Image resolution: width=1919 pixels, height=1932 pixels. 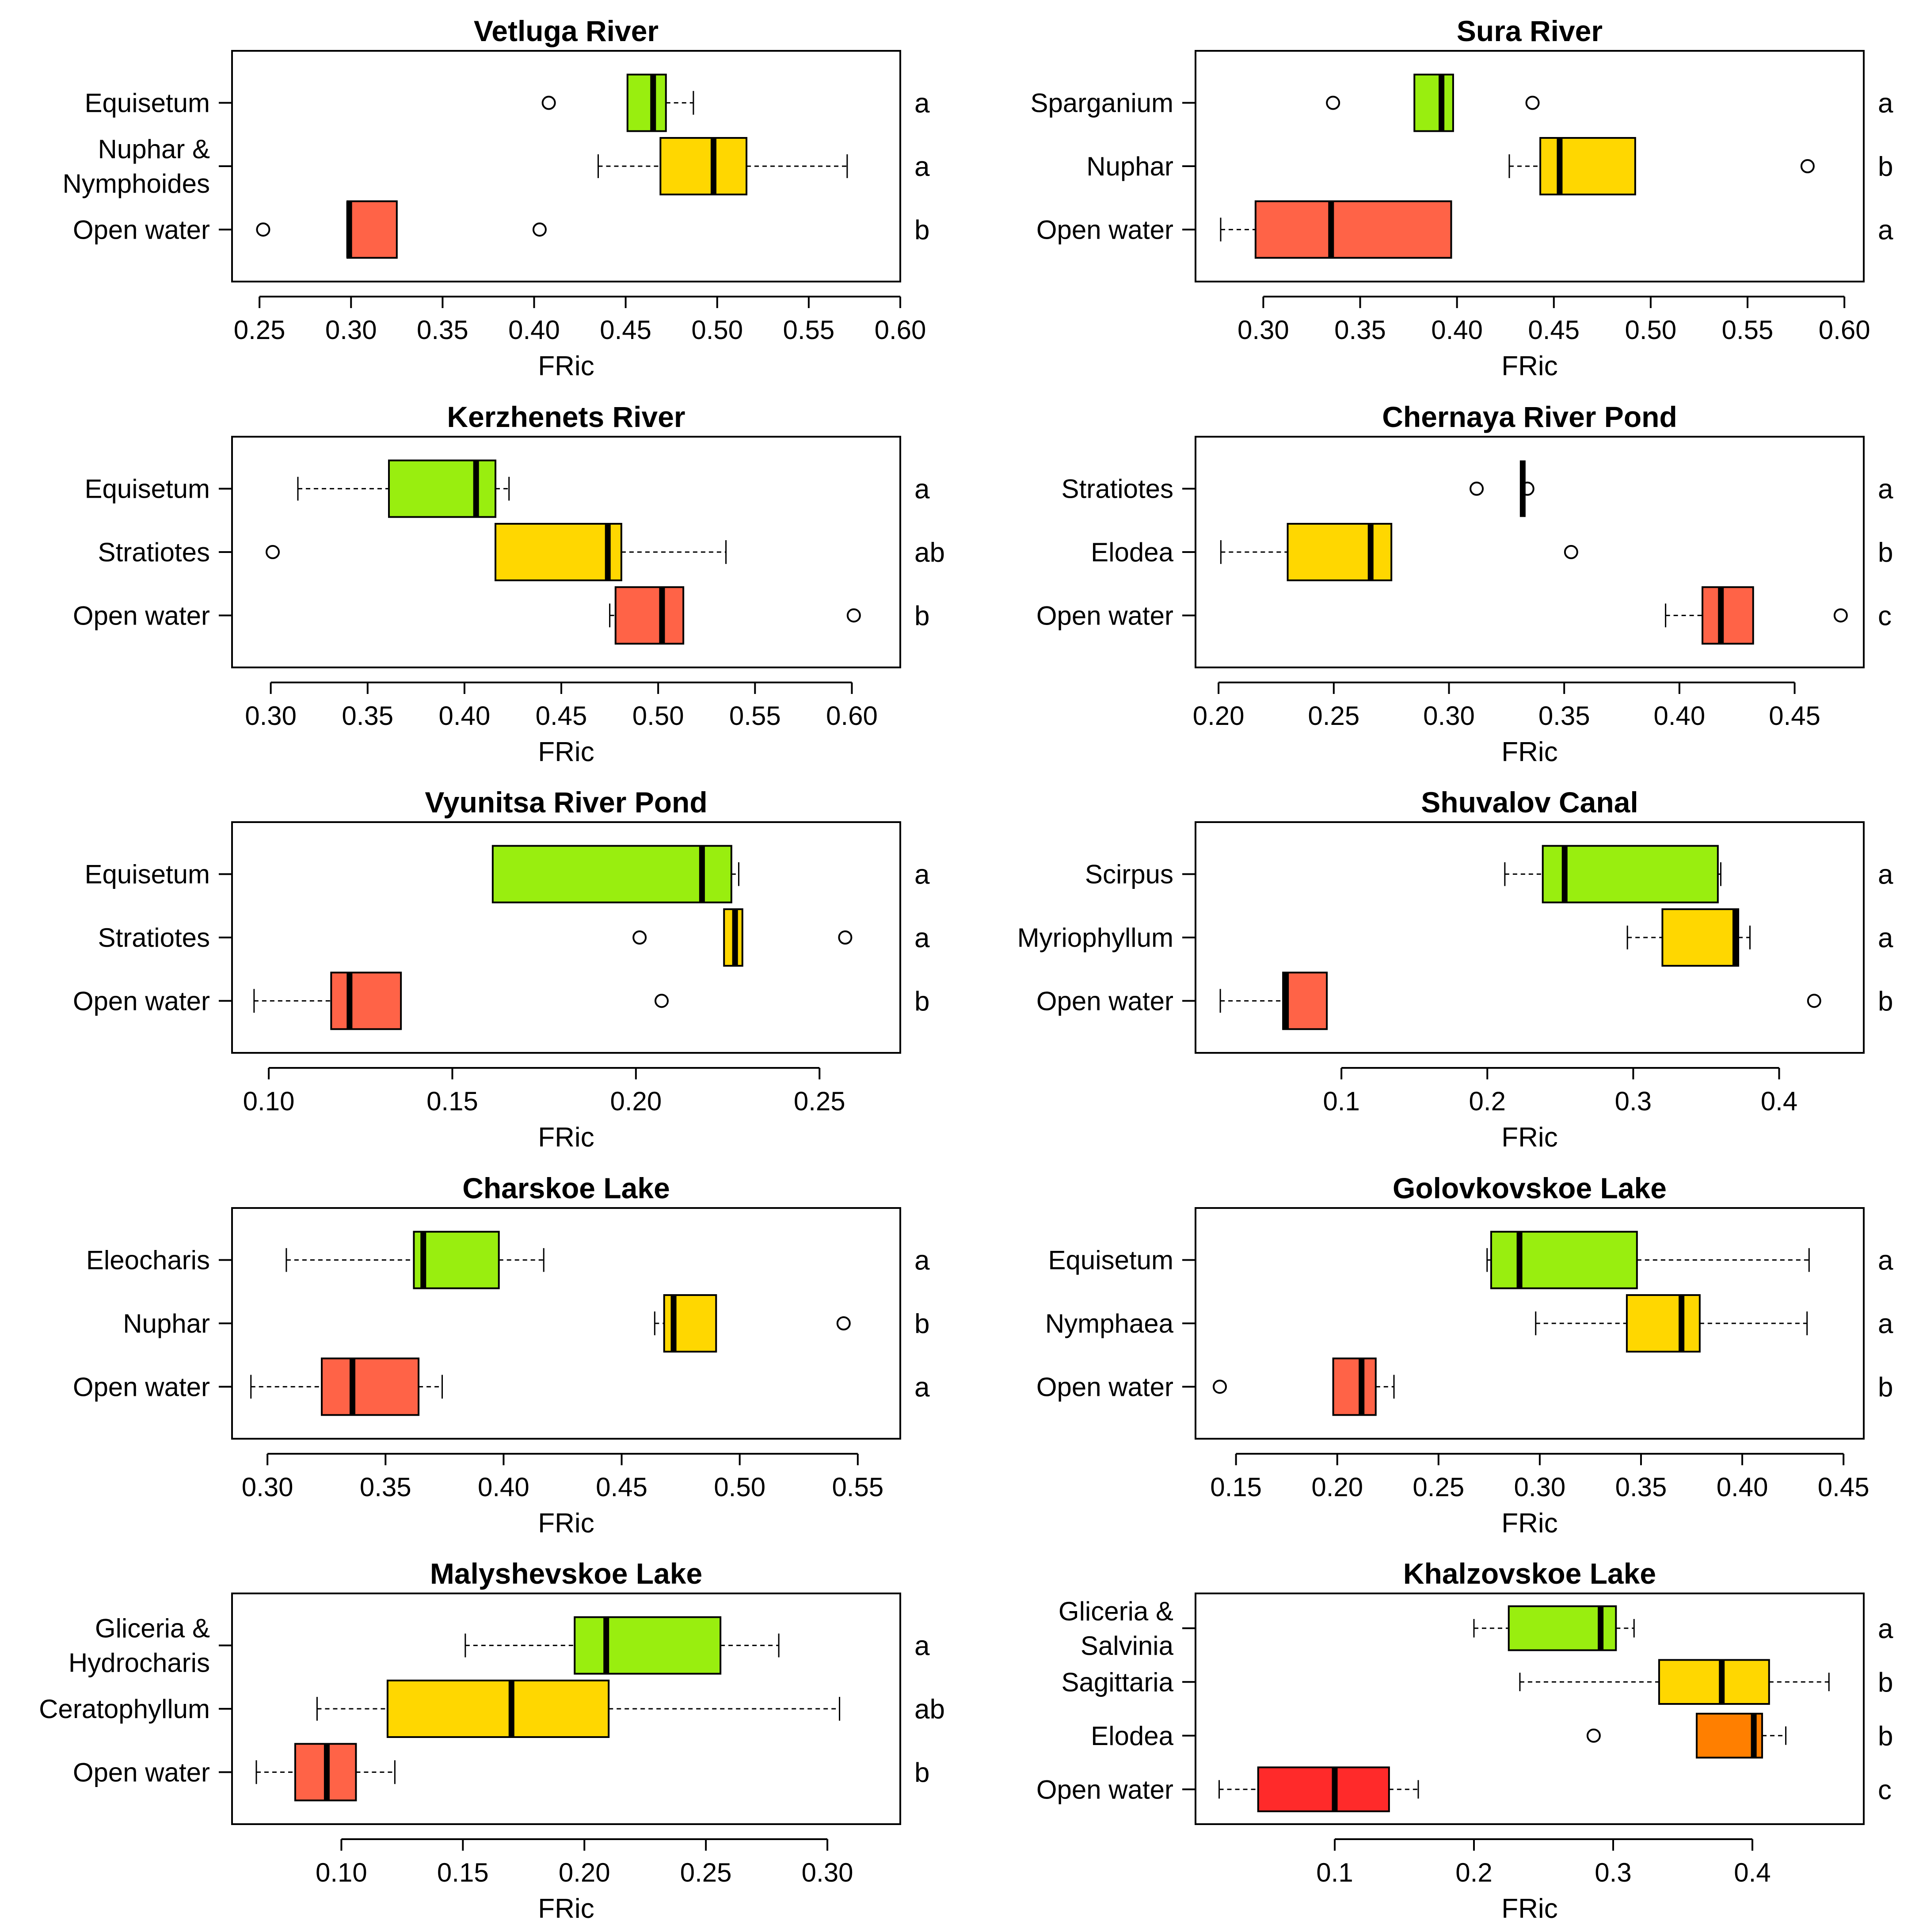 What do you see at coordinates (1530, 1188) in the screenshot?
I see `panel-title: Golovkovskoe Lake` at bounding box center [1530, 1188].